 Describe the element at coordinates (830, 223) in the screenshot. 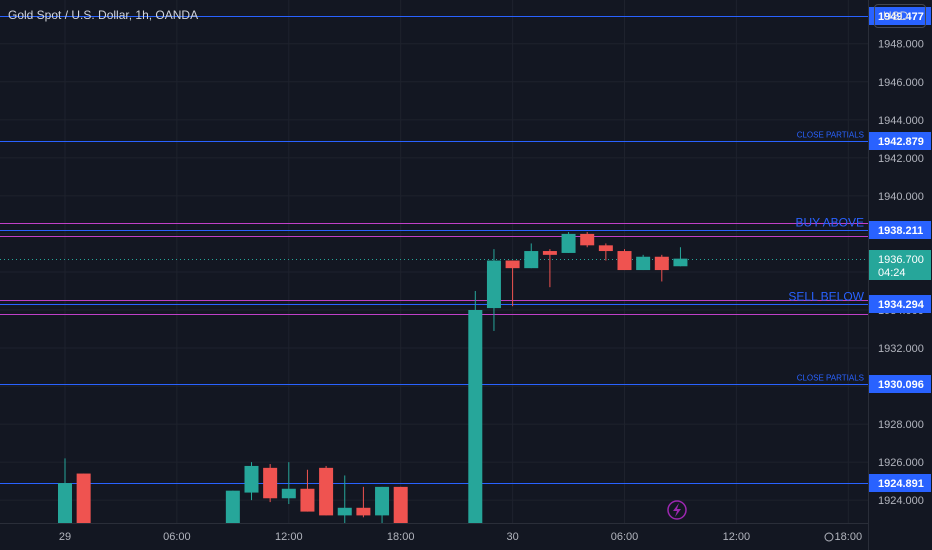

I see `level-annotation: BUY ABOVE` at that location.